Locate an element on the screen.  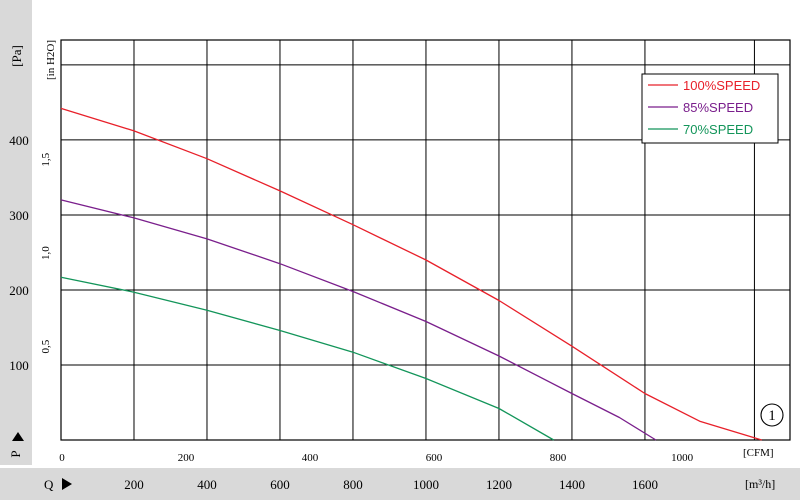
m3h-tick-label-1: 400 is located at coordinates (207, 484).